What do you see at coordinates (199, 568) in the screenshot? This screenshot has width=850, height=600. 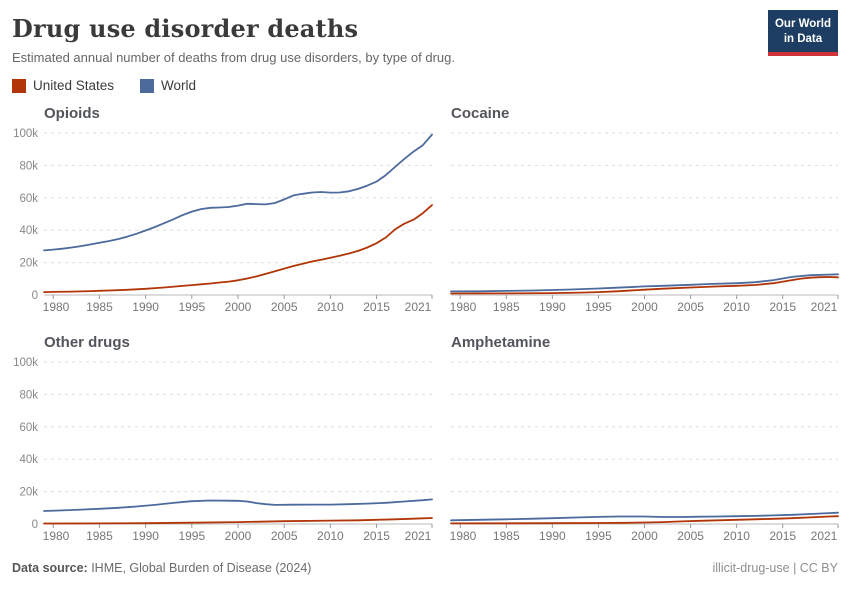 I see `data-source-text: IHME, Global Burden of Disease (2024)` at bounding box center [199, 568].